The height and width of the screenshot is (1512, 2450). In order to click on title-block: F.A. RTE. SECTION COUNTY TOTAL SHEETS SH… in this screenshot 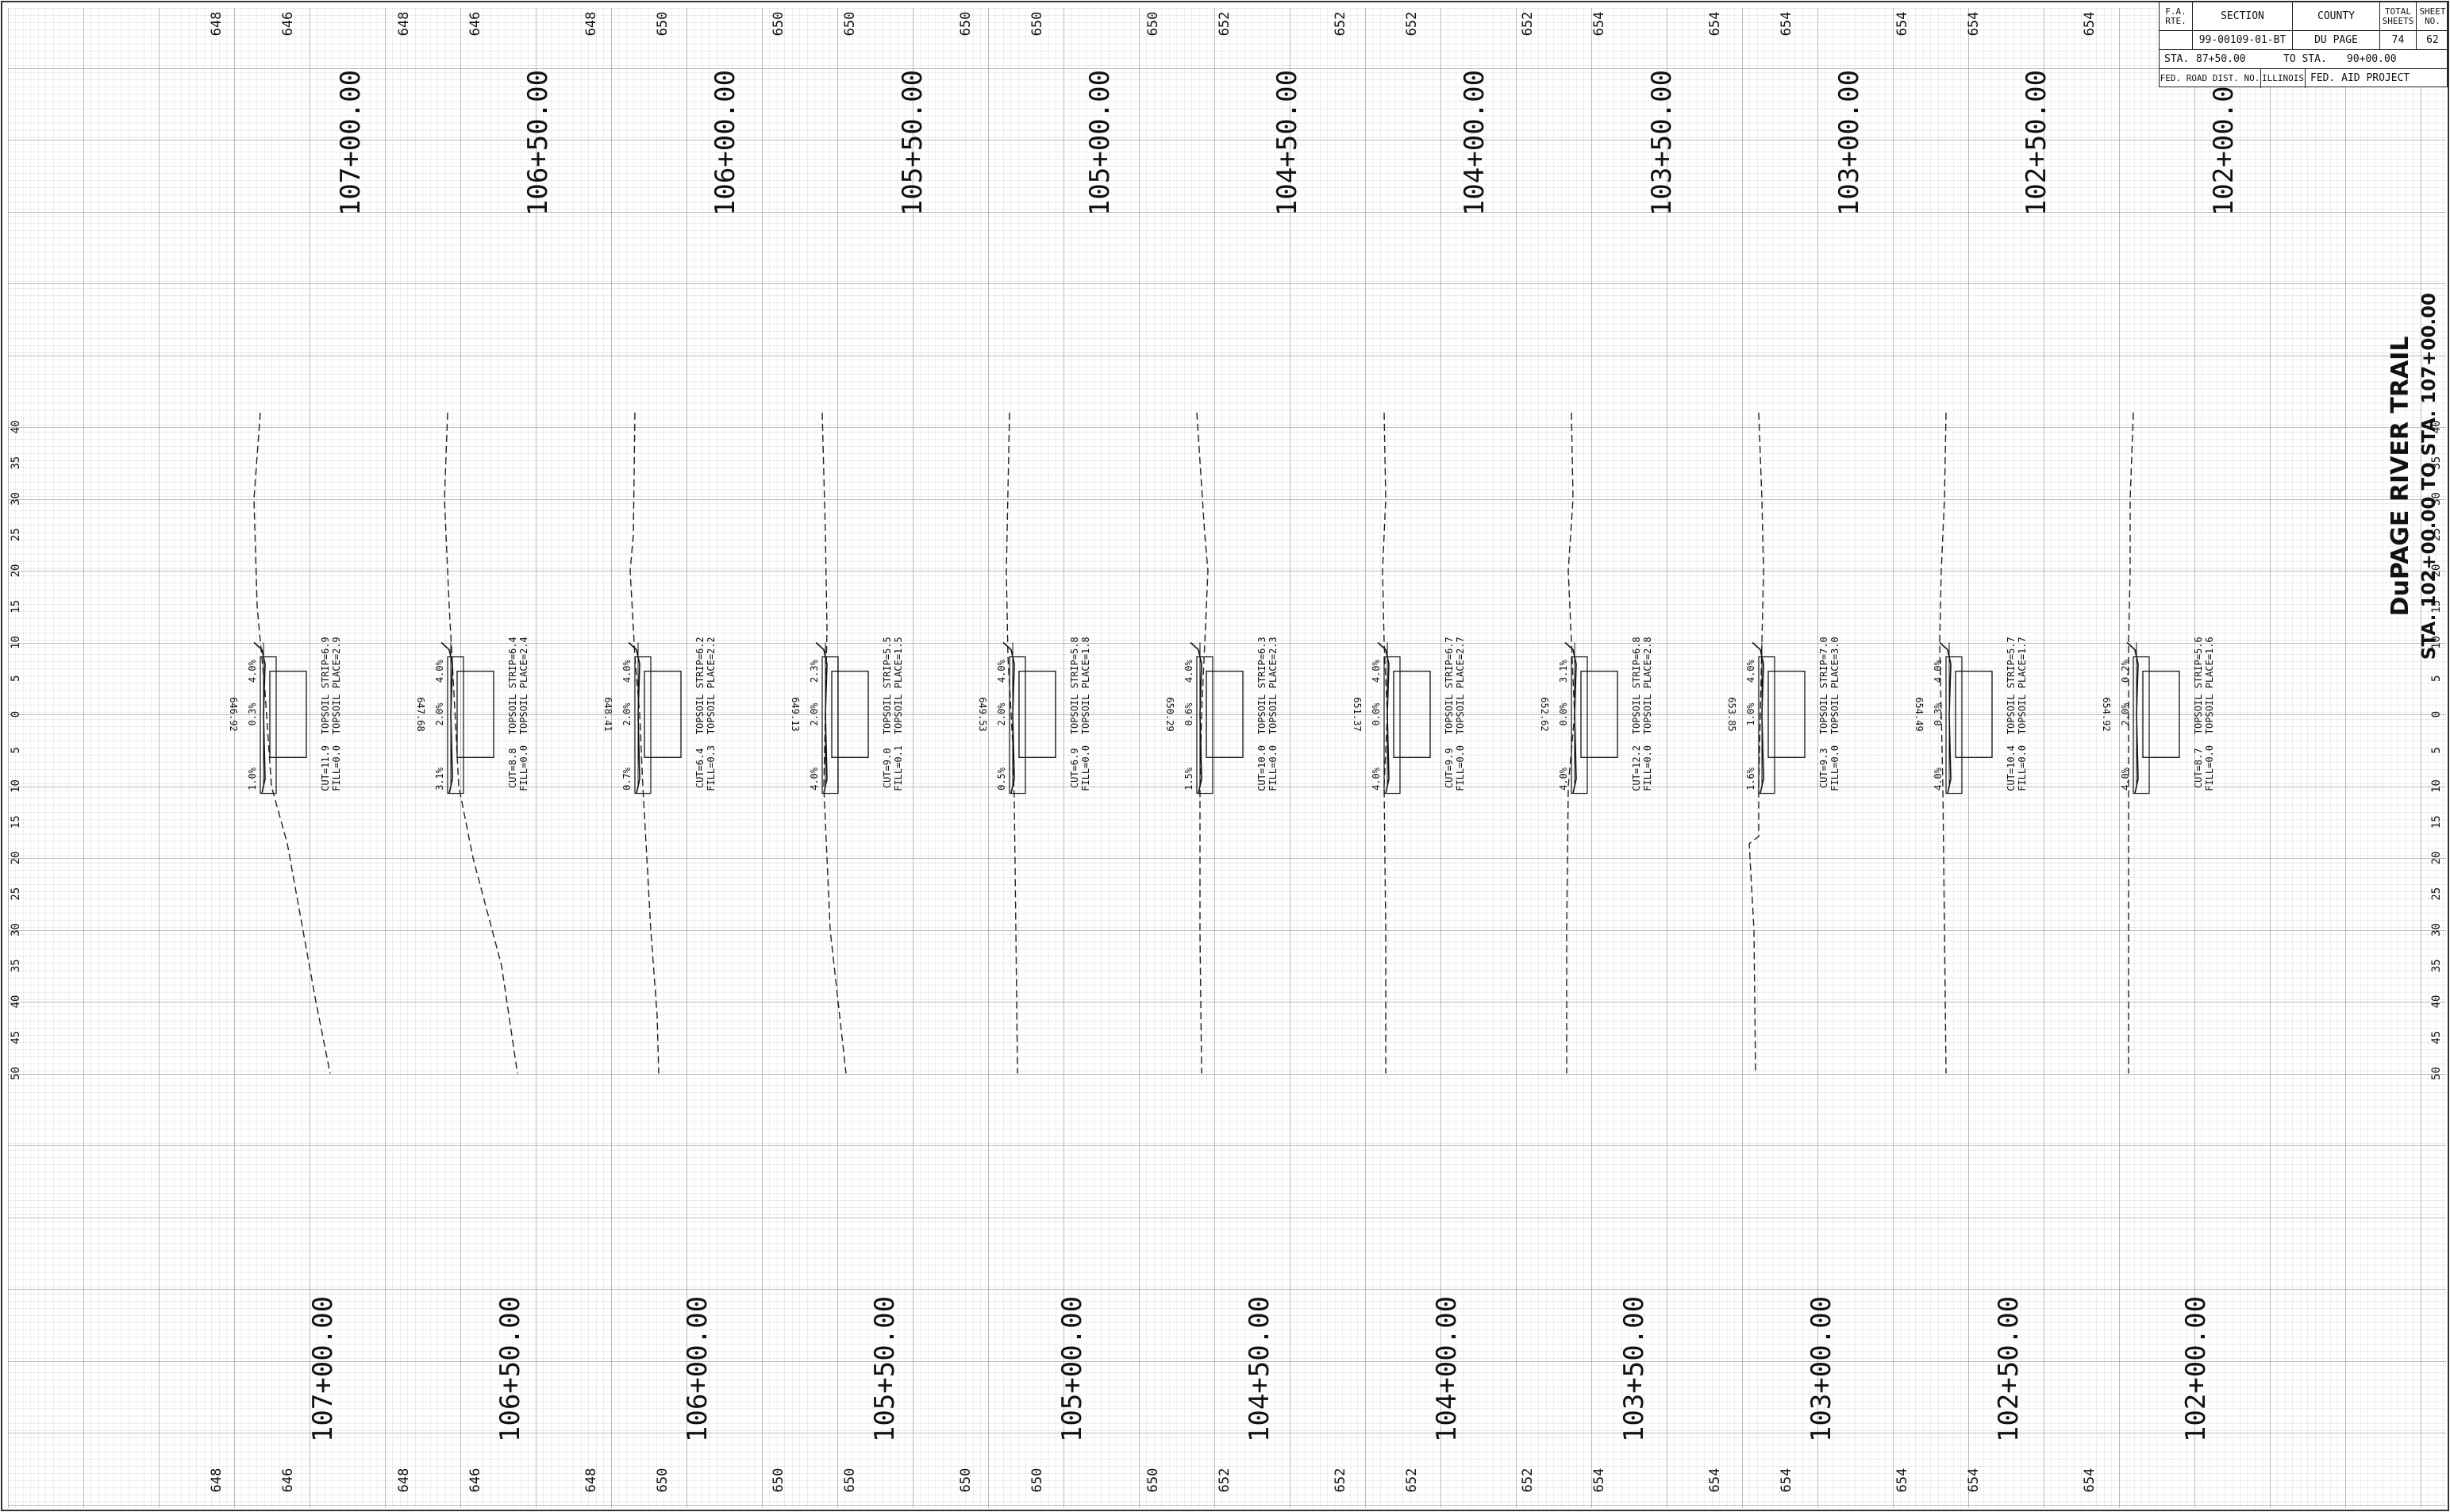, I will do `click(2303, 45)`.